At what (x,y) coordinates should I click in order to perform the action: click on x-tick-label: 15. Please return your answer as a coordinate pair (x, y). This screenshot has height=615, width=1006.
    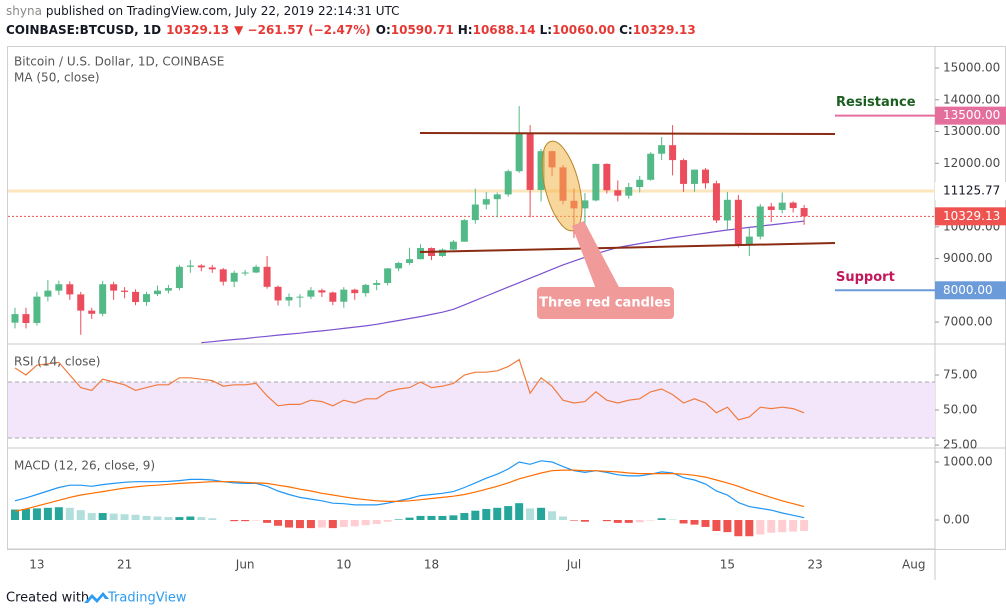
    Looking at the image, I should click on (727, 565).